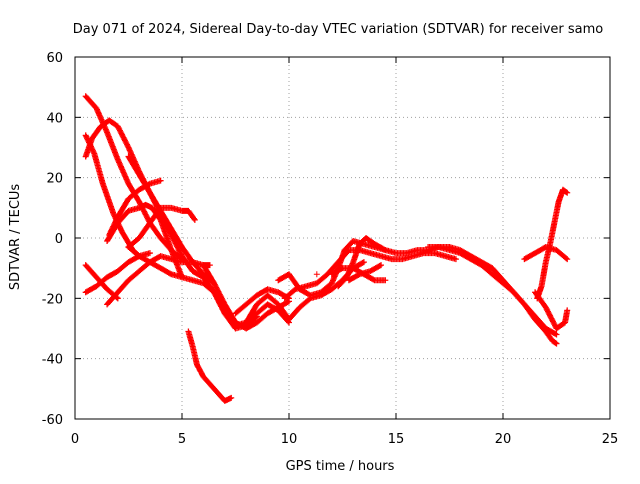  Describe the element at coordinates (182, 439) in the screenshot. I see `x-tick-label: 5` at that location.